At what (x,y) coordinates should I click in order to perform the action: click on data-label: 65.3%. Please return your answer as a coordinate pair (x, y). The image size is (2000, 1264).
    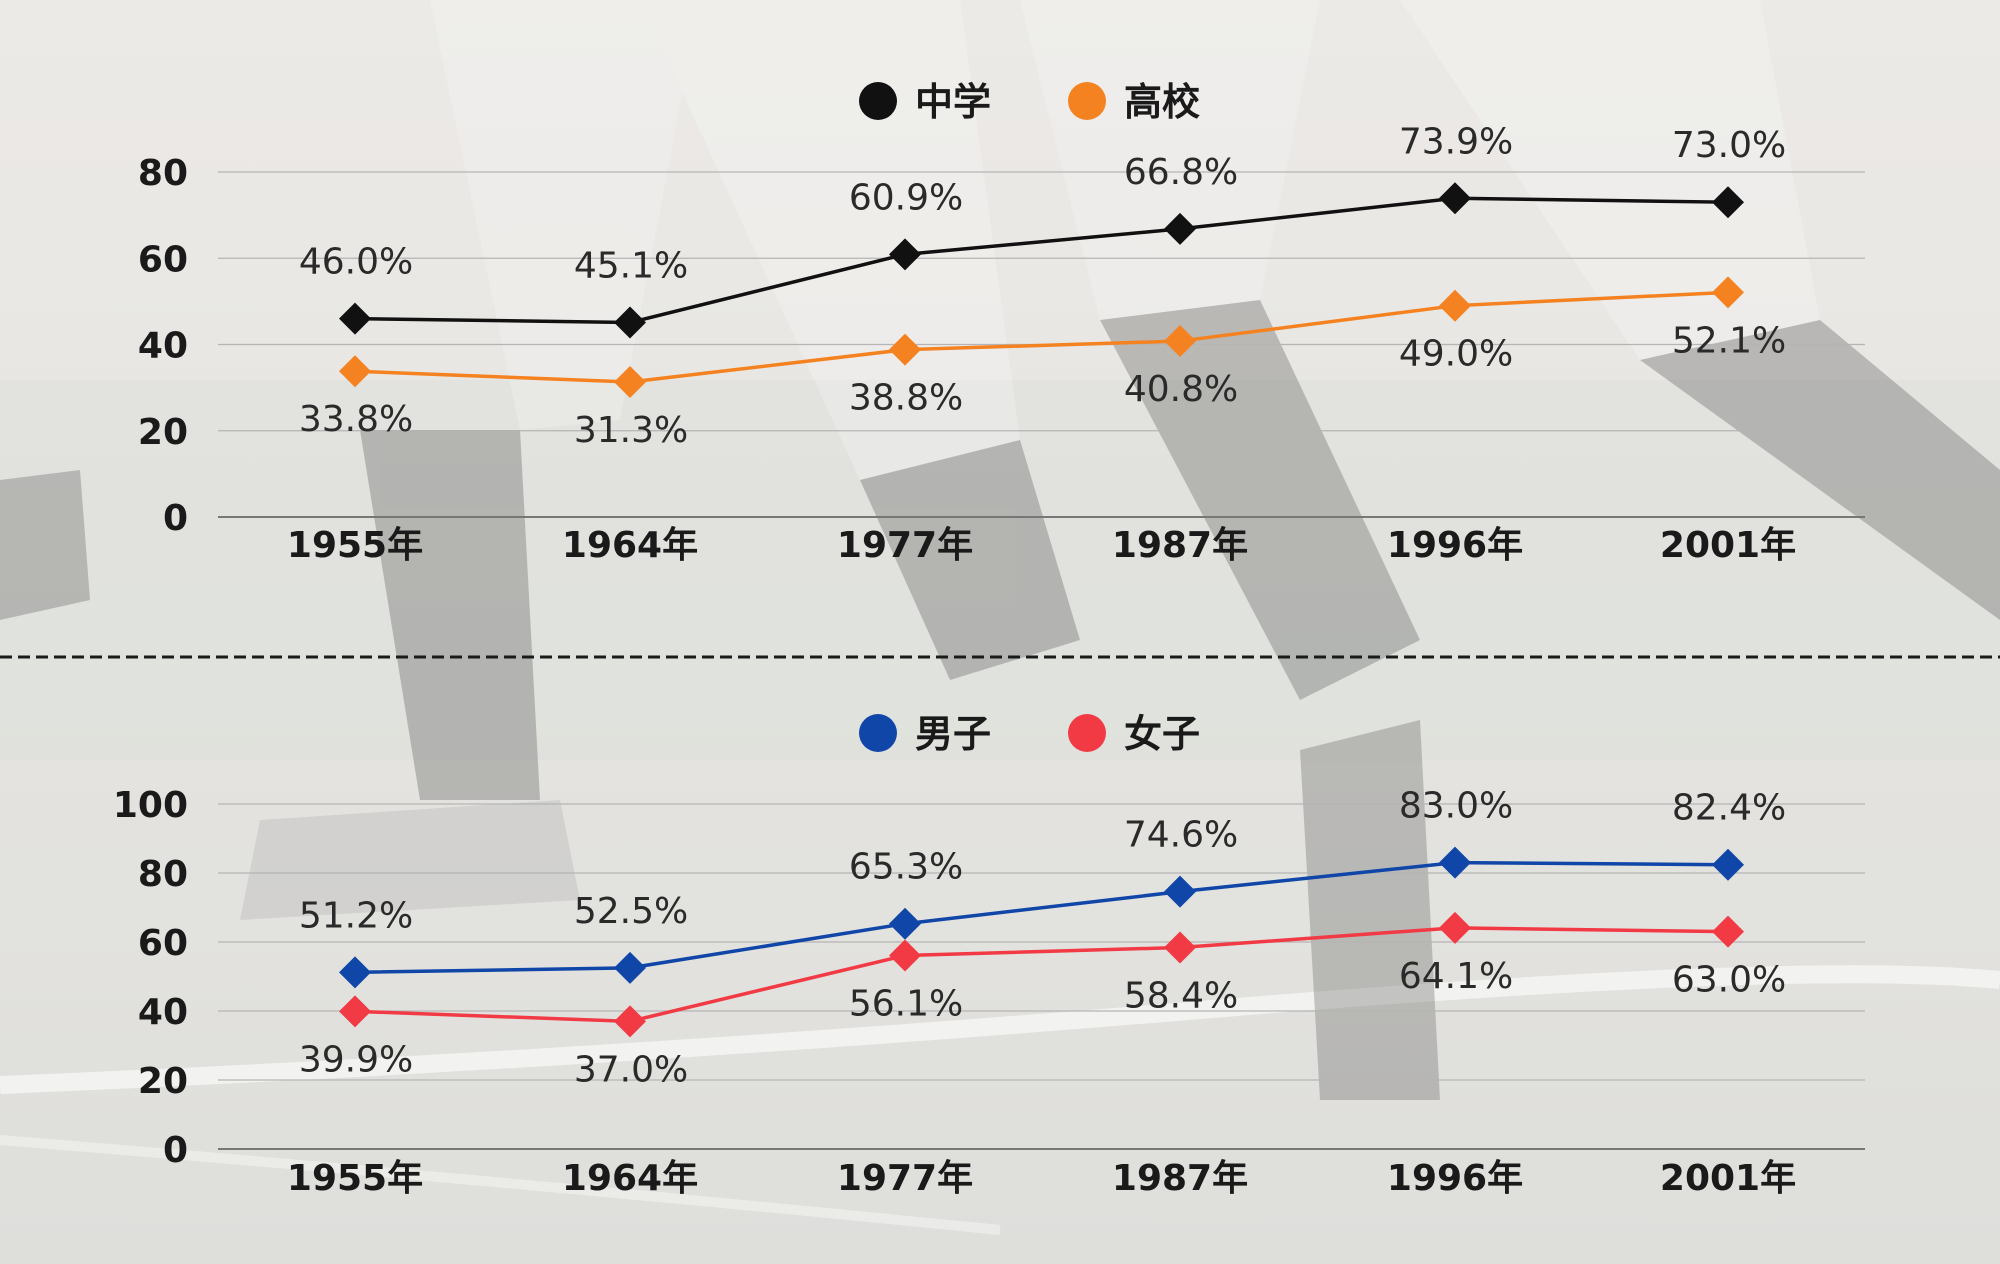
    Looking at the image, I should click on (906, 867).